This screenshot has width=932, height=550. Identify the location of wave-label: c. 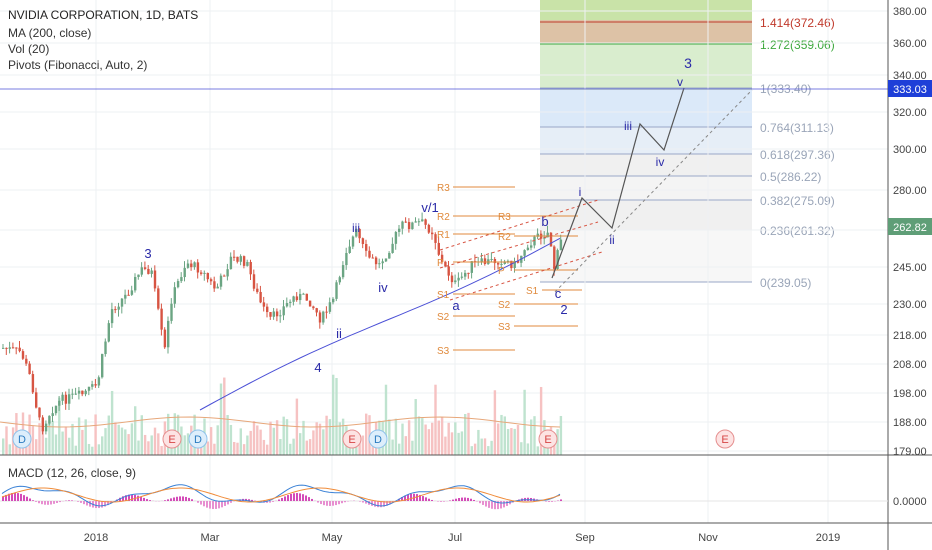
(558, 293).